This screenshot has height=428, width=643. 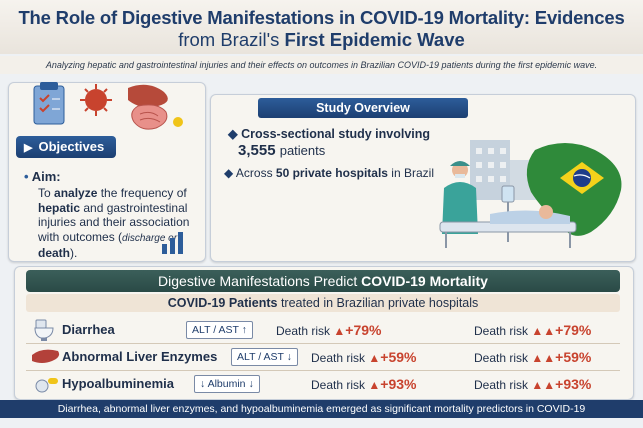 What do you see at coordinates (44, 330) in the screenshot?
I see `toilet-icon` at bounding box center [44, 330].